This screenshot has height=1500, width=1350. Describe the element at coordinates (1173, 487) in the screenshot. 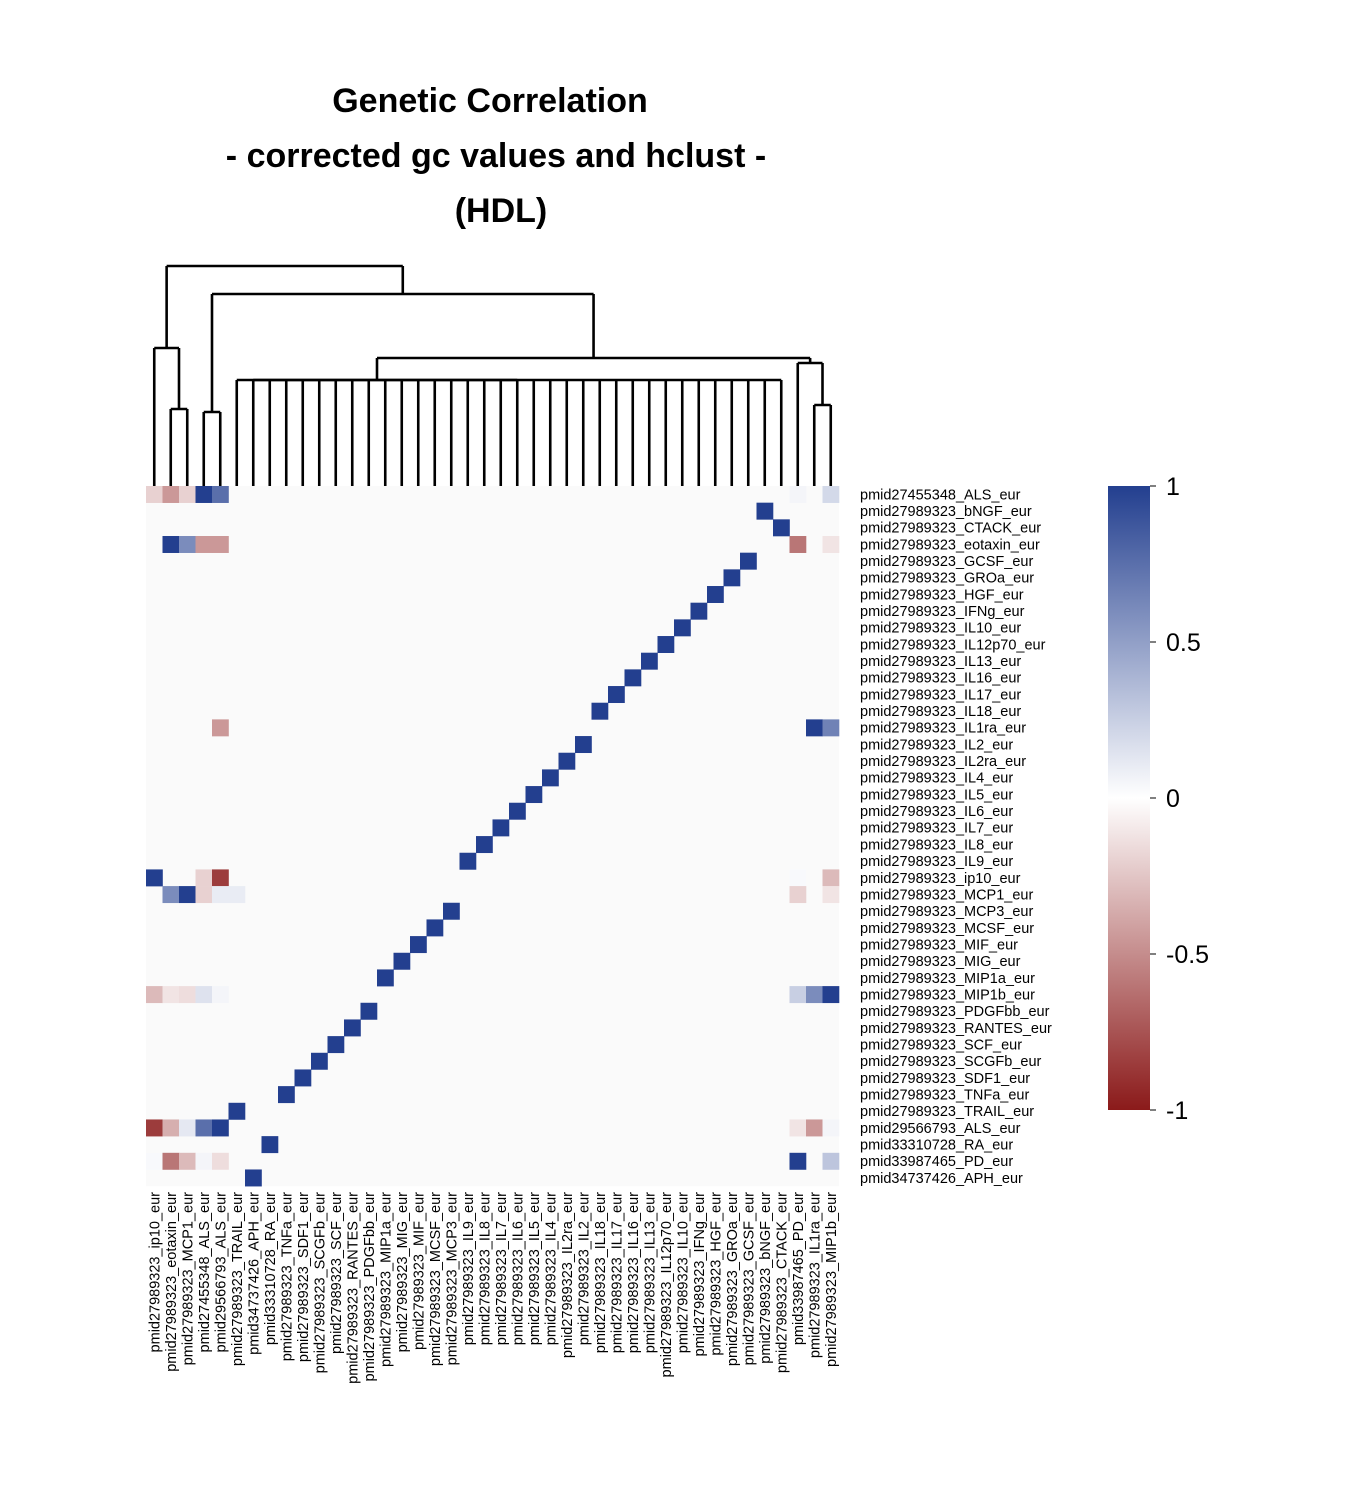

I see `legend-tick-label: 1` at that location.